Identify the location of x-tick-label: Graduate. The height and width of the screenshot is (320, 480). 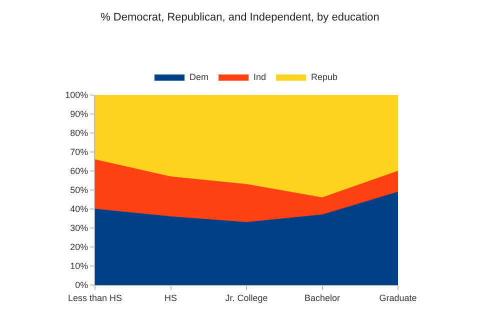
(398, 297).